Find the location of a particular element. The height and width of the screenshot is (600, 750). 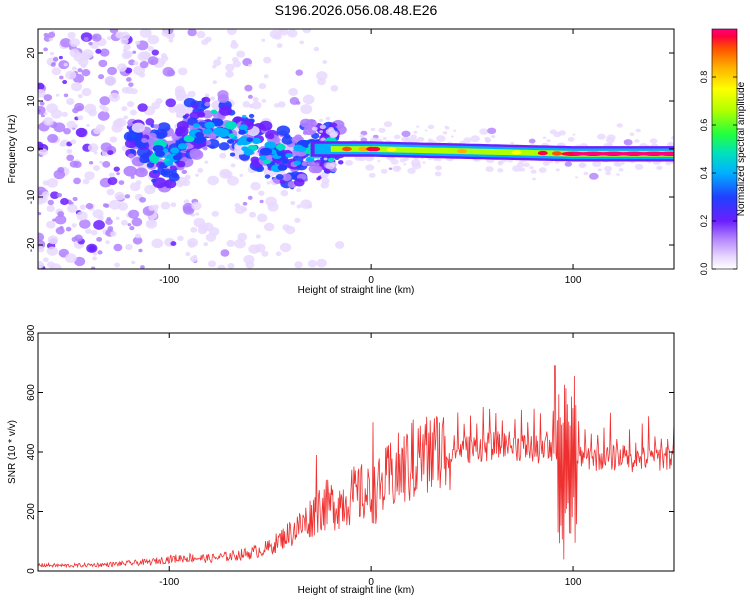

snr-x-tick-label: -100 is located at coordinates (169, 582).